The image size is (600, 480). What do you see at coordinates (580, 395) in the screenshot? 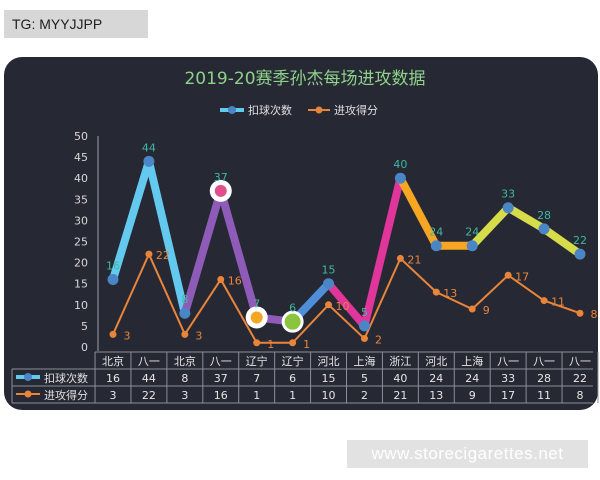
I see `table-cell-series-2: 8` at bounding box center [580, 395].